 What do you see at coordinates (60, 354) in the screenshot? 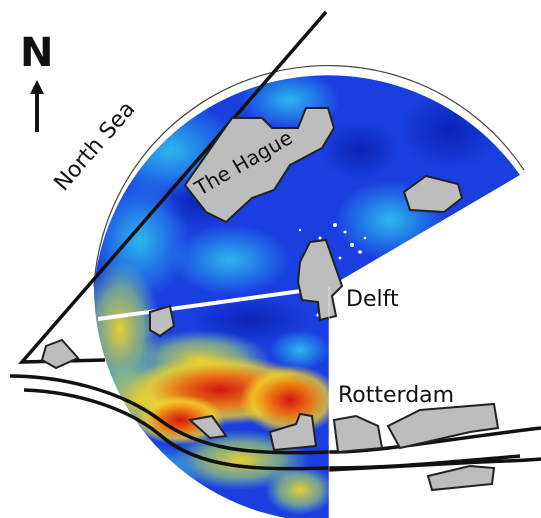
I see `city-coast` at bounding box center [60, 354].